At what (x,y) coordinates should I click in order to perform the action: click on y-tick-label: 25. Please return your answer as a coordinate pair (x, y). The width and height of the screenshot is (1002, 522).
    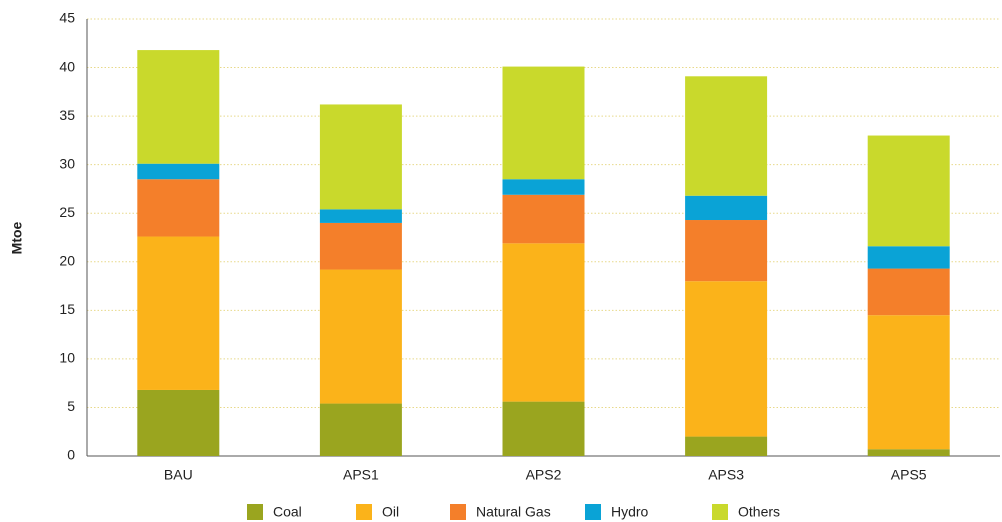
    Looking at the image, I should click on (67, 212).